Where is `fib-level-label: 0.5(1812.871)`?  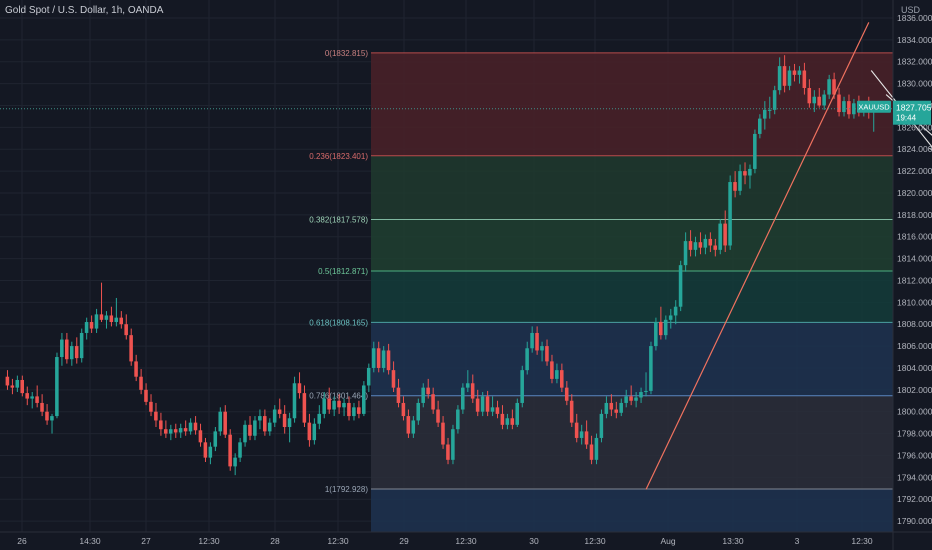
fib-level-label: 0.5(1812.871) is located at coordinates (343, 271).